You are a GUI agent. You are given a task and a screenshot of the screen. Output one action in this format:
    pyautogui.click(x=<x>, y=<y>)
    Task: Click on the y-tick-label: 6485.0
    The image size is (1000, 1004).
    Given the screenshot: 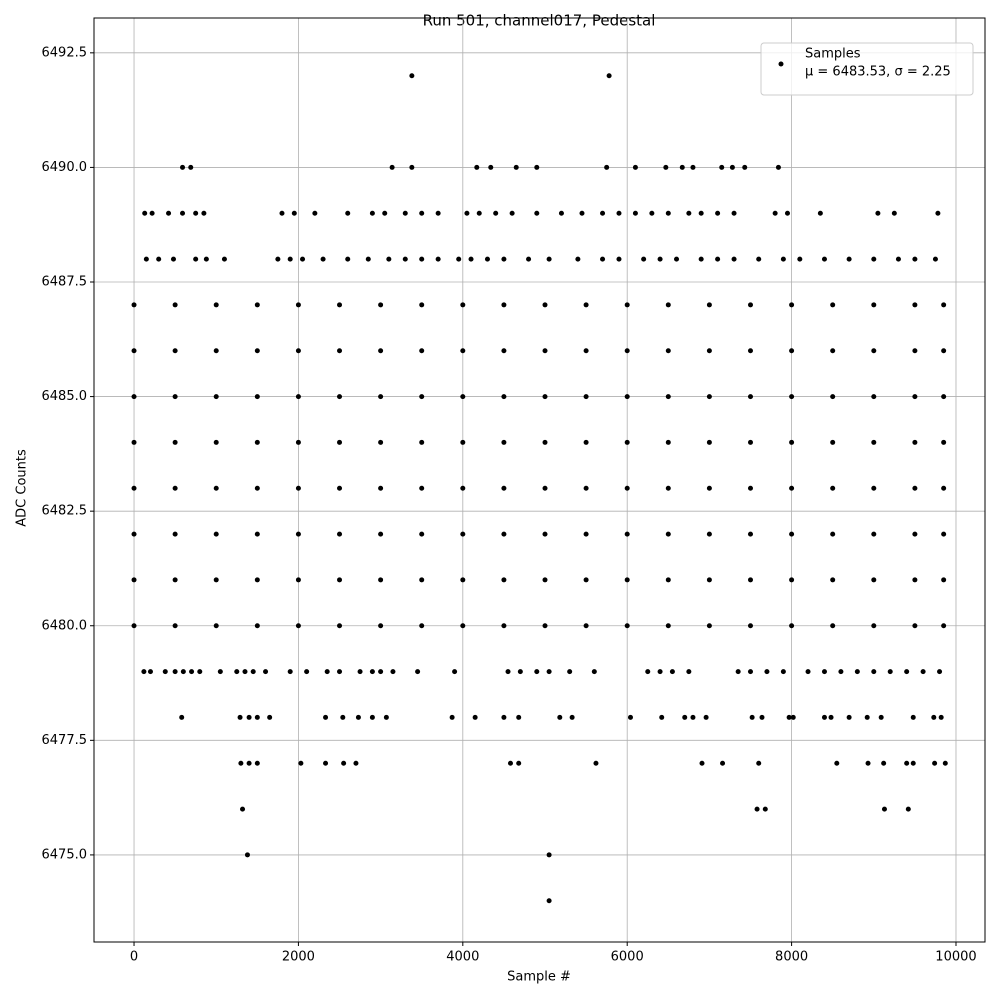 What is the action you would take?
    pyautogui.click(x=65, y=396)
    